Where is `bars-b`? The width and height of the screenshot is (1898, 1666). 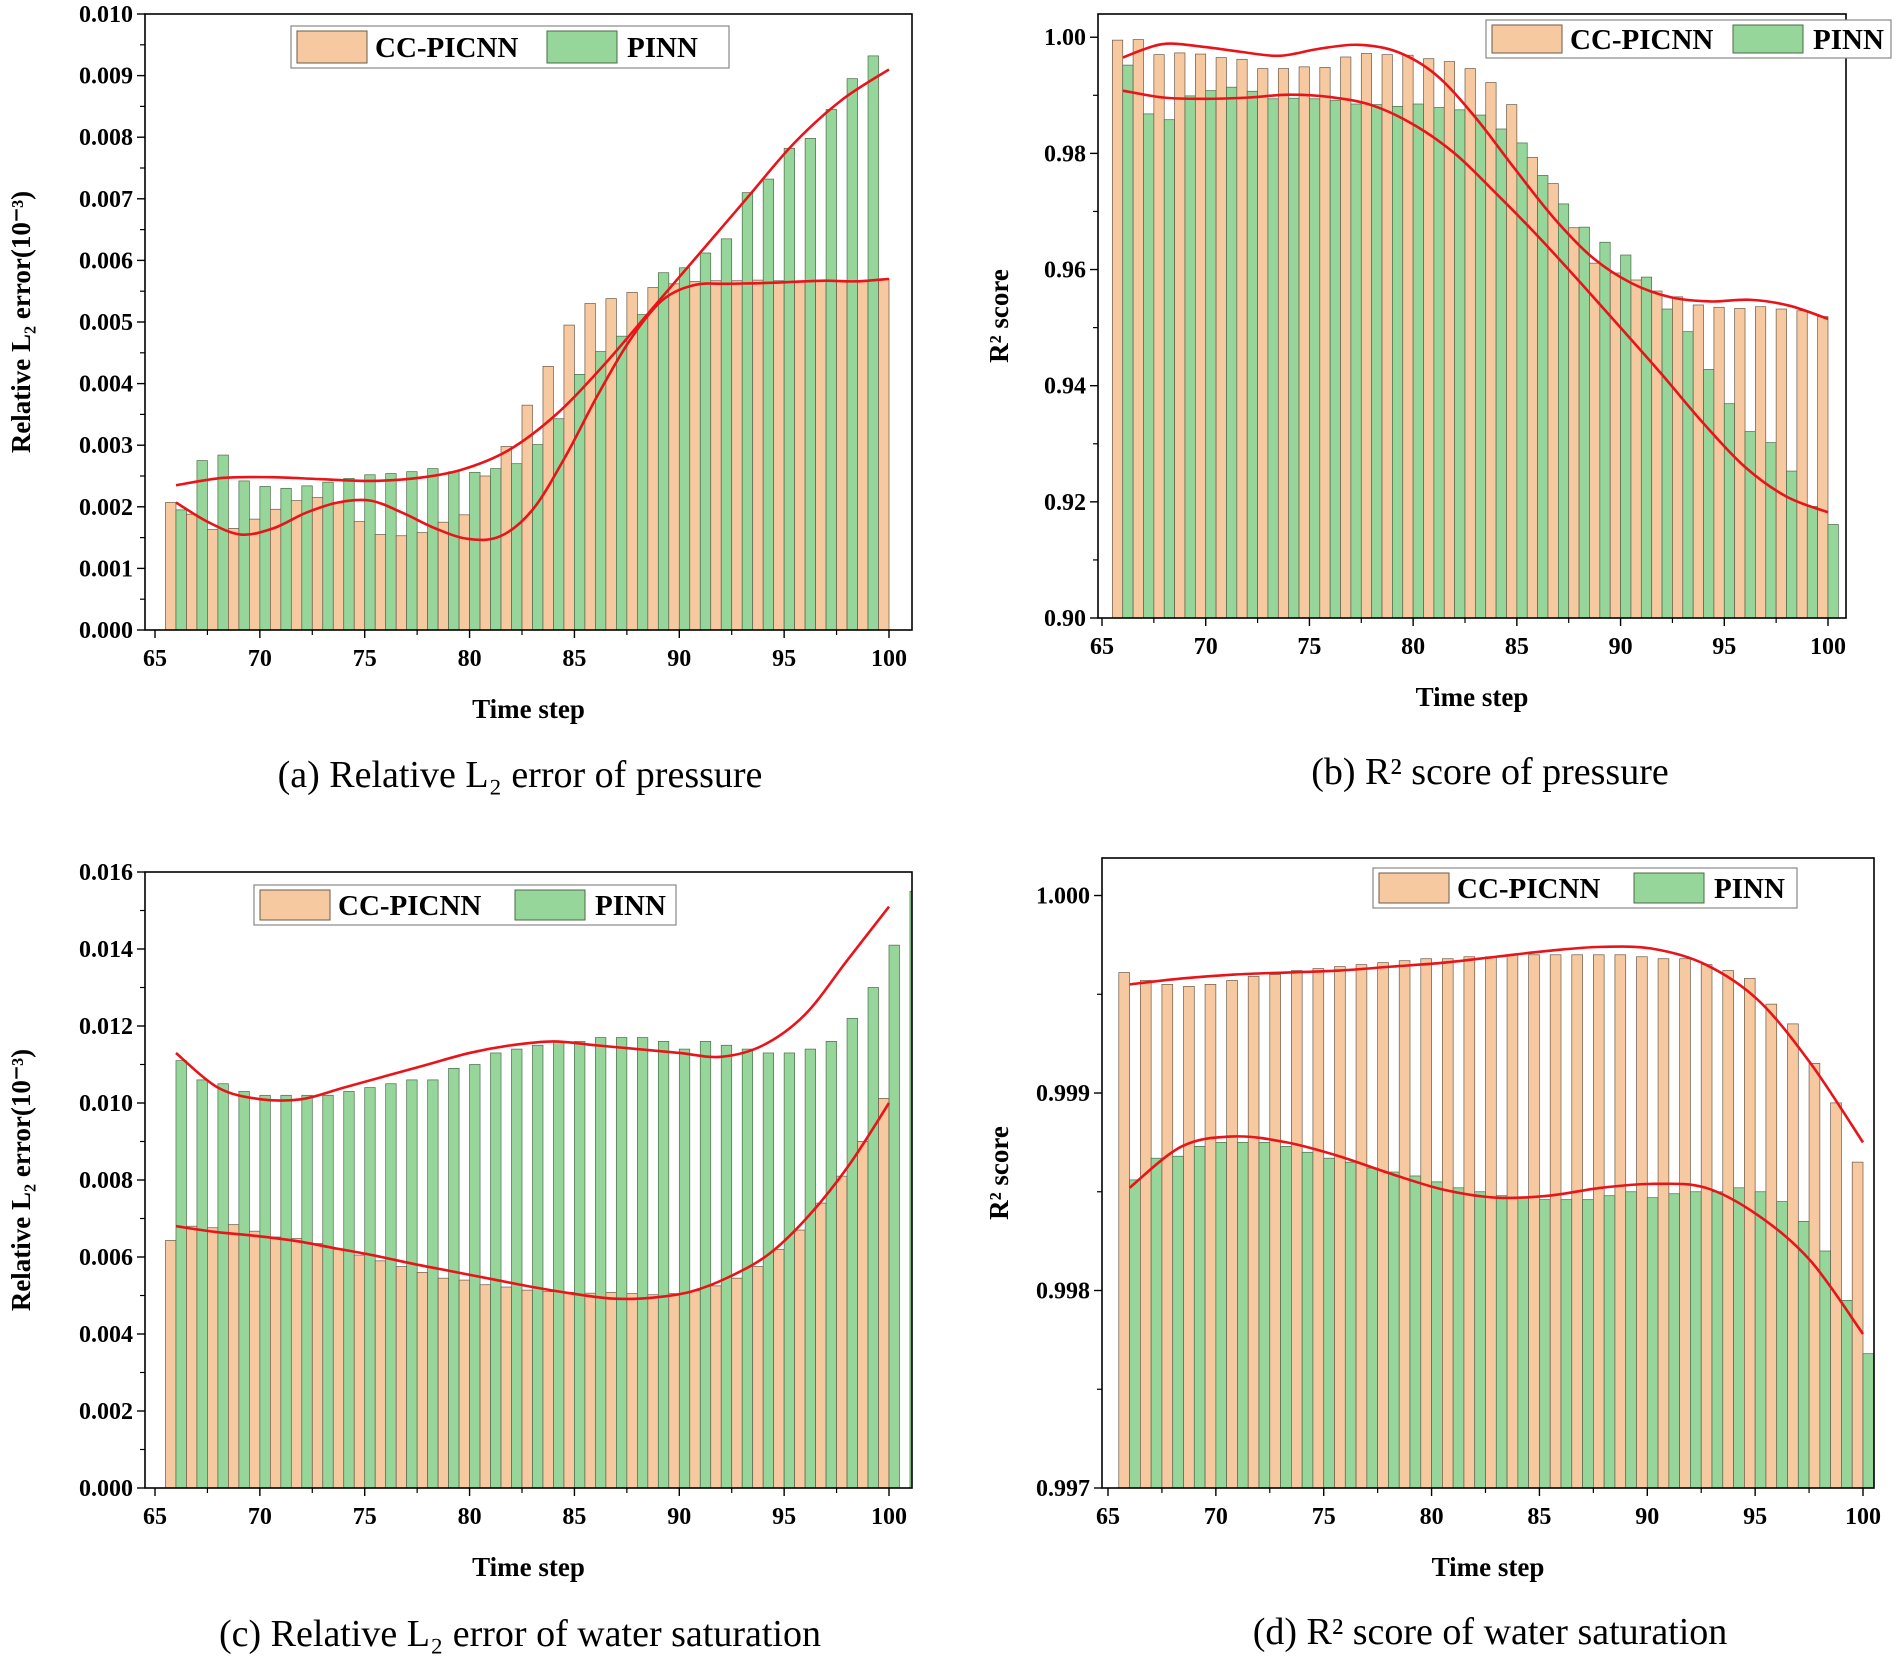 bars-b is located at coordinates (1475, 328).